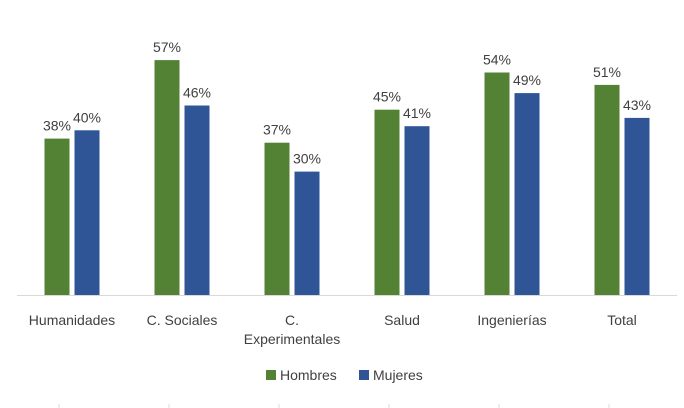 This screenshot has height=408, width=684. Describe the element at coordinates (398, 375) in the screenshot. I see `legend-label-mujeres: Mujeres` at that location.